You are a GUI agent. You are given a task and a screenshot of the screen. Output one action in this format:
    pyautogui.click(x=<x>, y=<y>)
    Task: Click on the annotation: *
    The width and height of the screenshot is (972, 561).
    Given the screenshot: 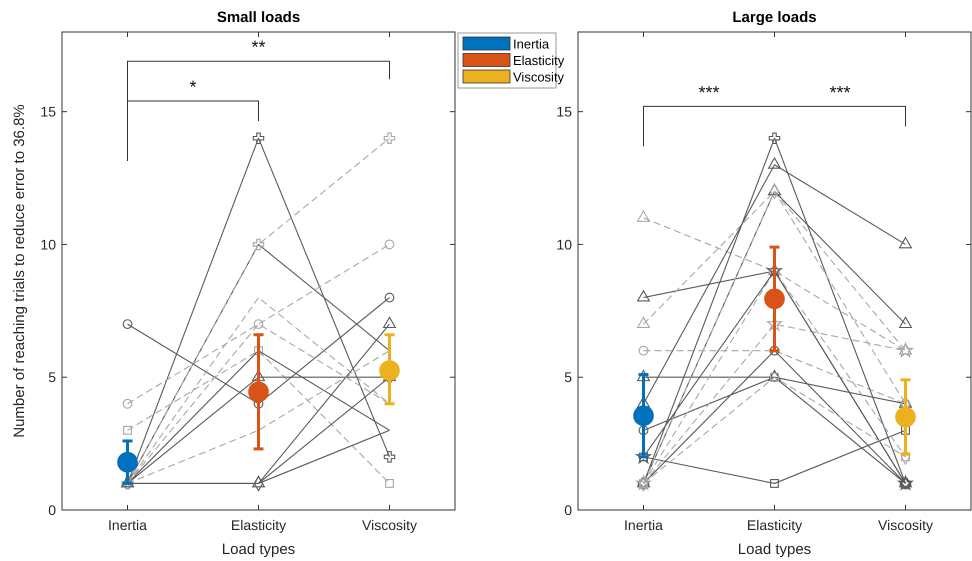 What is the action you would take?
    pyautogui.click(x=193, y=87)
    